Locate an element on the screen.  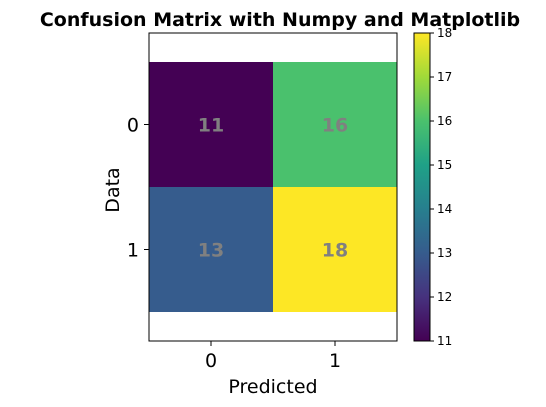
y-tick-label: 1 is located at coordinates (133, 251).